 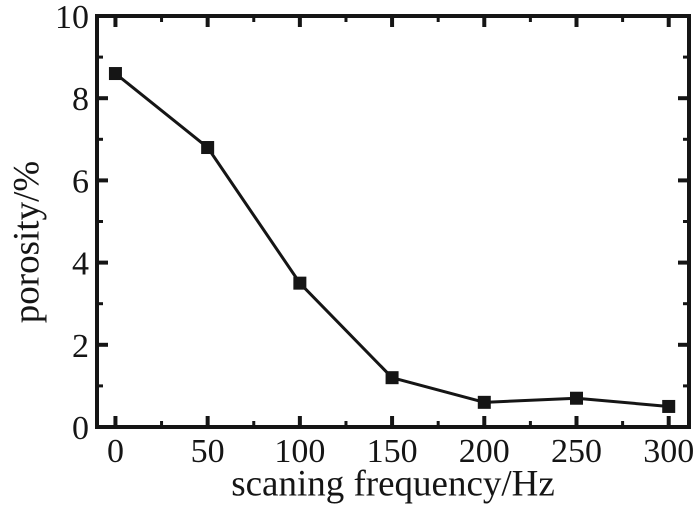 What do you see at coordinates (27, 242) in the screenshot?
I see `y-axis-title: porosity/%` at bounding box center [27, 242].